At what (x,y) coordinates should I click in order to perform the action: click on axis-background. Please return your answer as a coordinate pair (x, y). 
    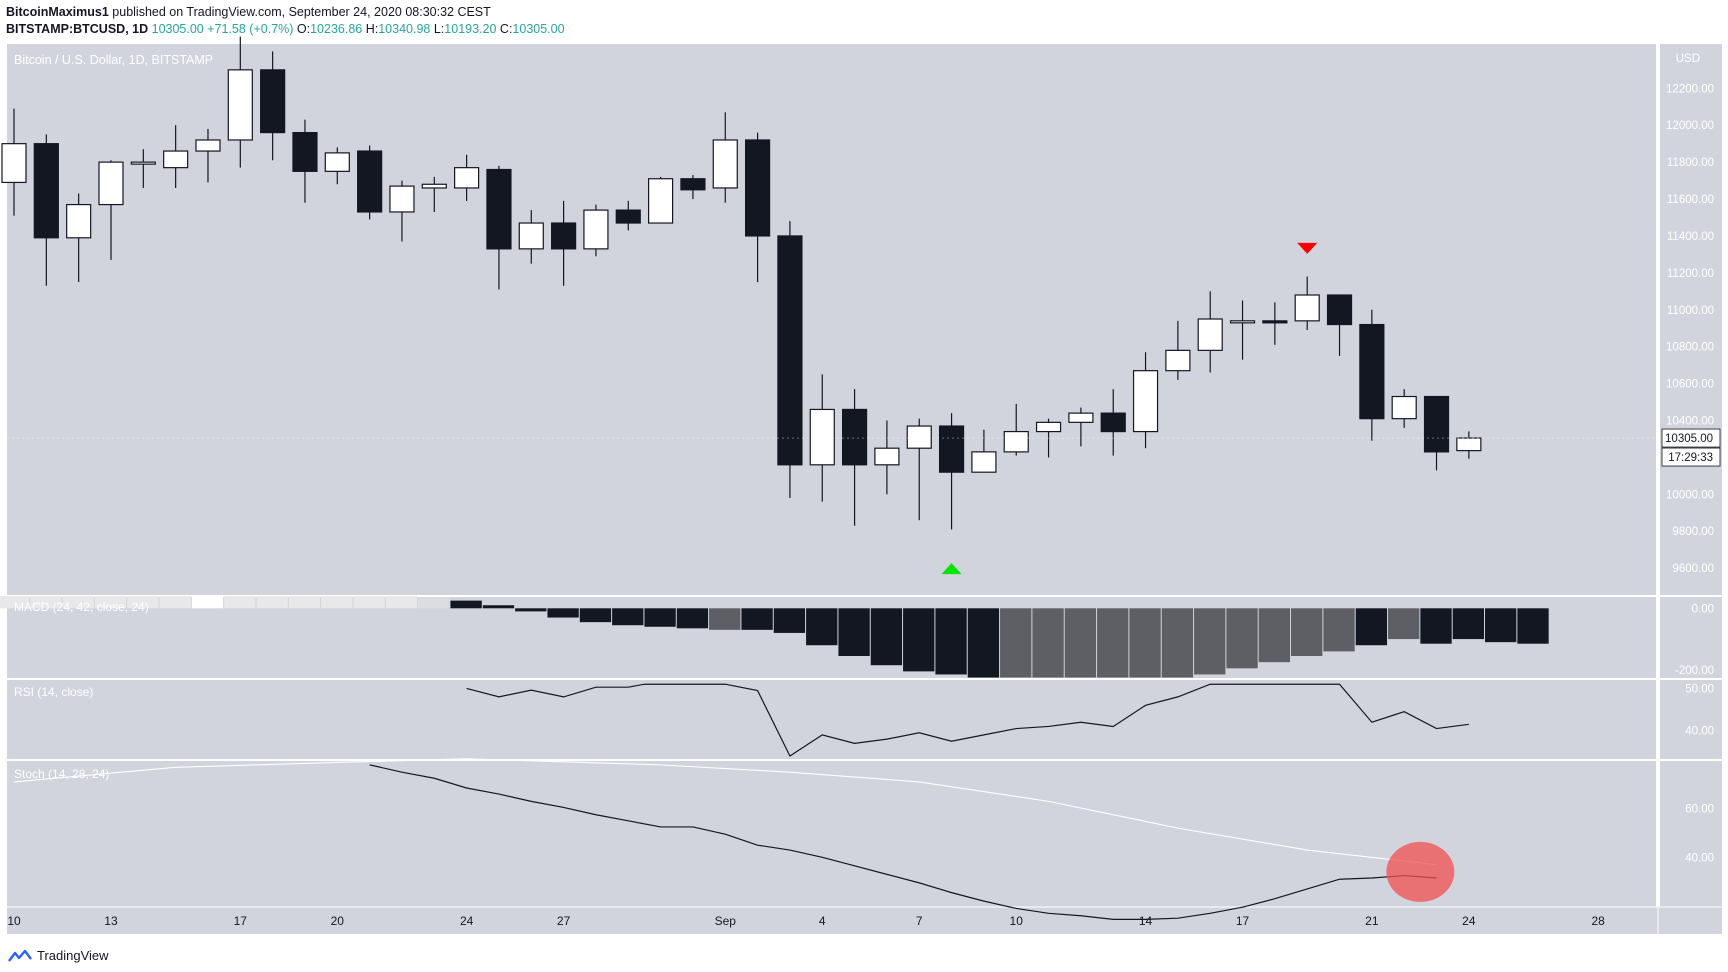
    Looking at the image, I should click on (1691, 475).